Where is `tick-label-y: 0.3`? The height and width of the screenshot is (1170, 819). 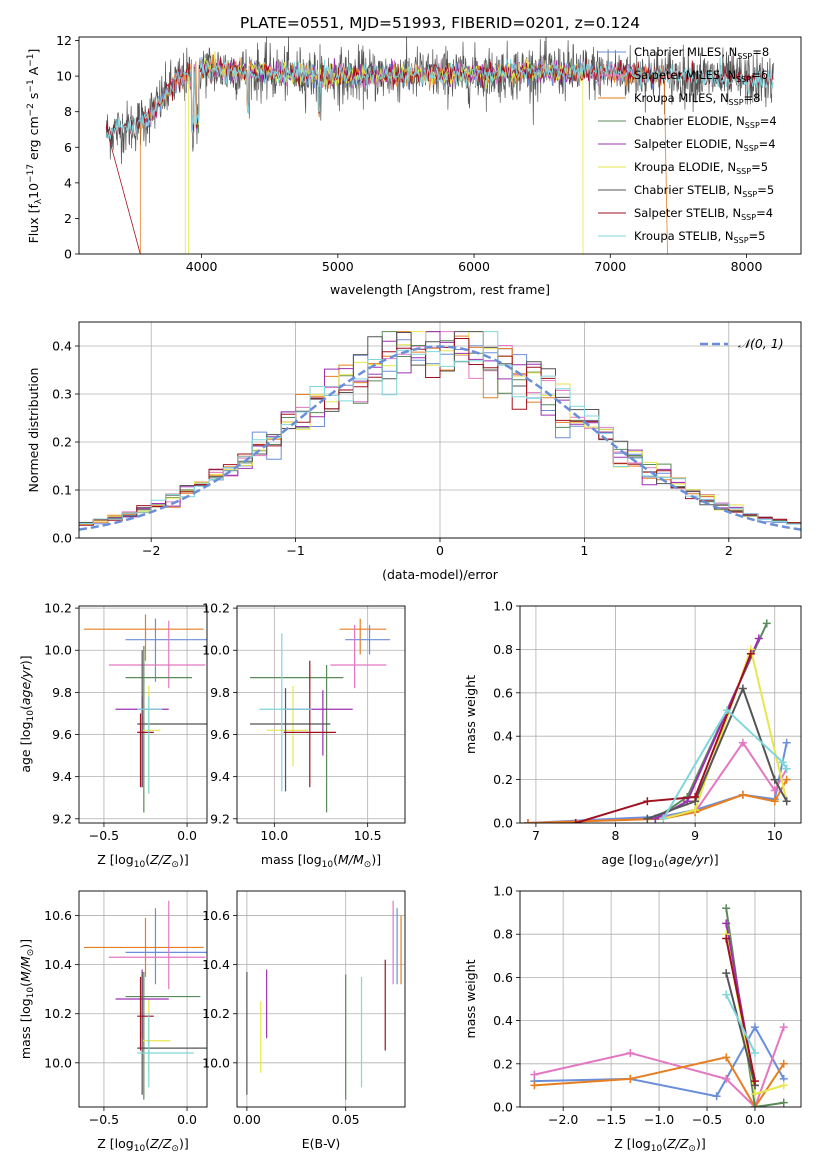 tick-label-y: 0.3 is located at coordinates (62, 394).